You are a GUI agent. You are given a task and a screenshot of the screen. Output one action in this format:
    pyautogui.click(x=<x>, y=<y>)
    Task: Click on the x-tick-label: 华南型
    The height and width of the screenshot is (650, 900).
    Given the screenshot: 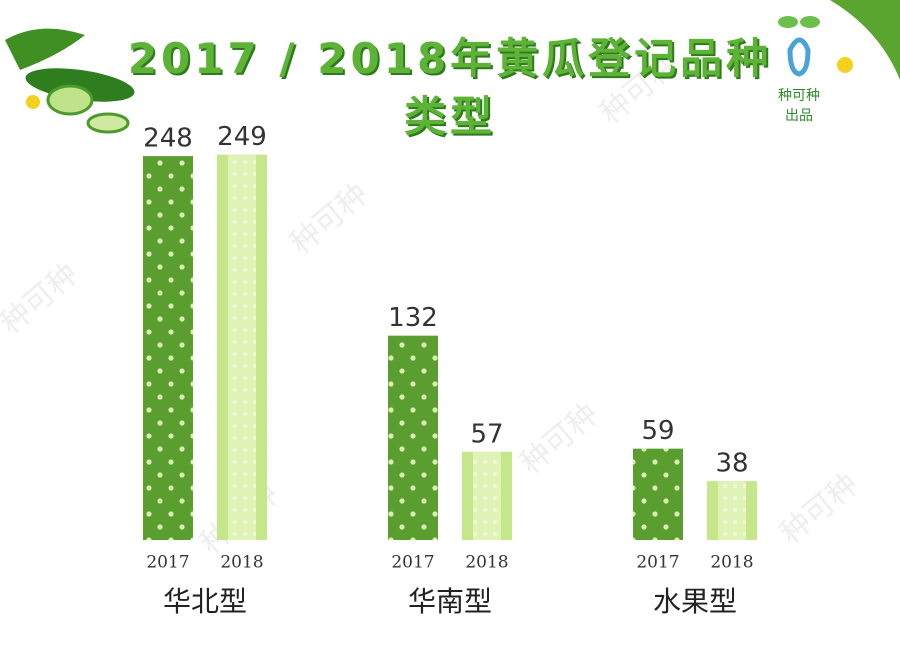 What is the action you would take?
    pyautogui.click(x=450, y=601)
    